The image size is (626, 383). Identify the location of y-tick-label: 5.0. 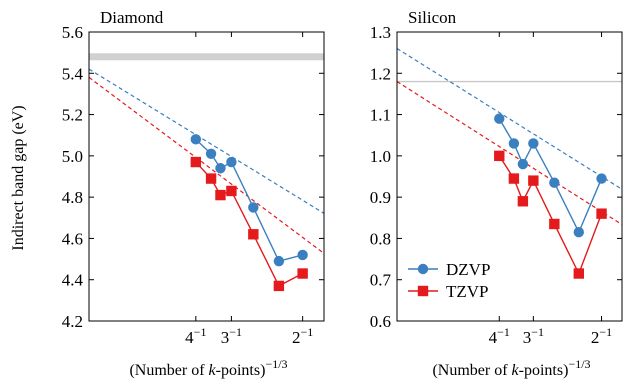
(72, 156).